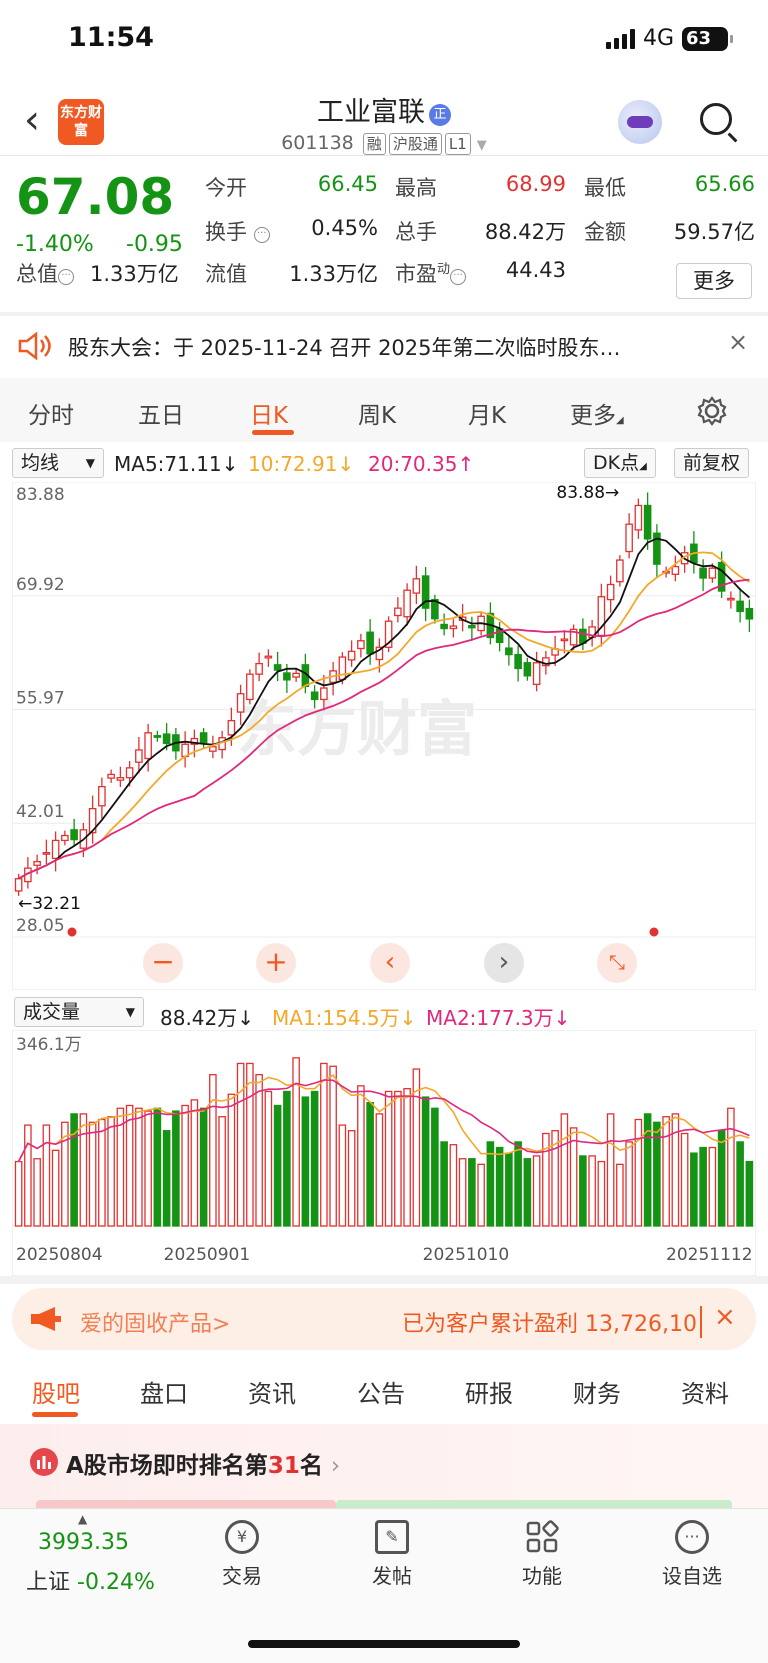 The height and width of the screenshot is (1663, 768). Describe the element at coordinates (597, 416) in the screenshot. I see `tab-more: 更多◢` at that location.